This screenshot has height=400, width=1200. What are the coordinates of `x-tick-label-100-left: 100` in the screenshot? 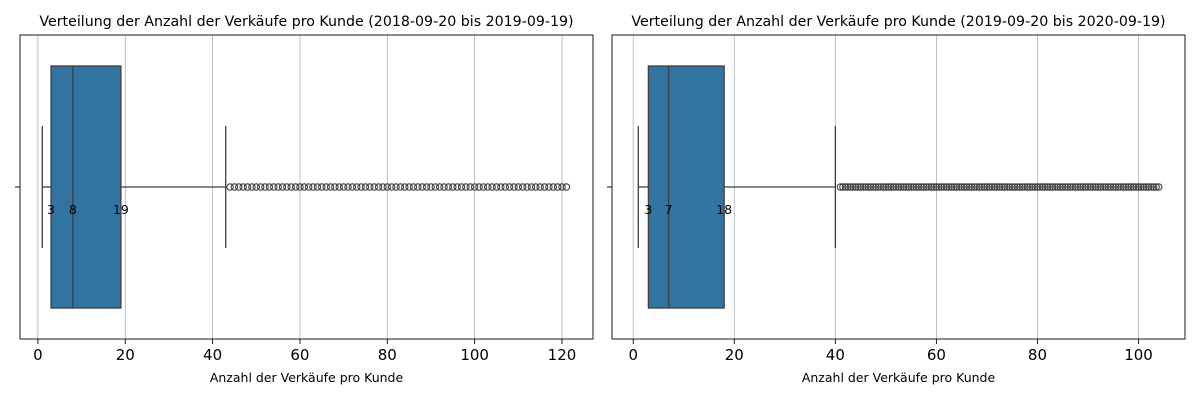 It's located at (474, 355).